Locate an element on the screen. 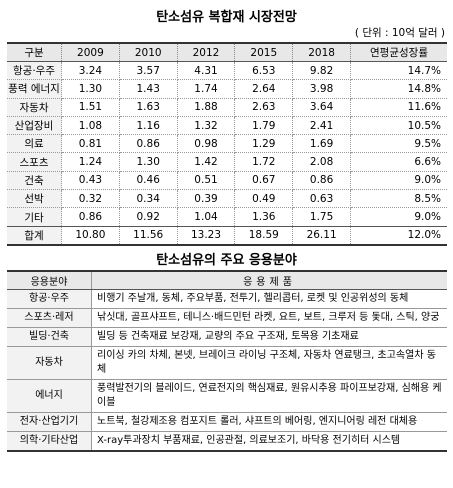  growth-cell: 9.5% is located at coordinates (398, 144).